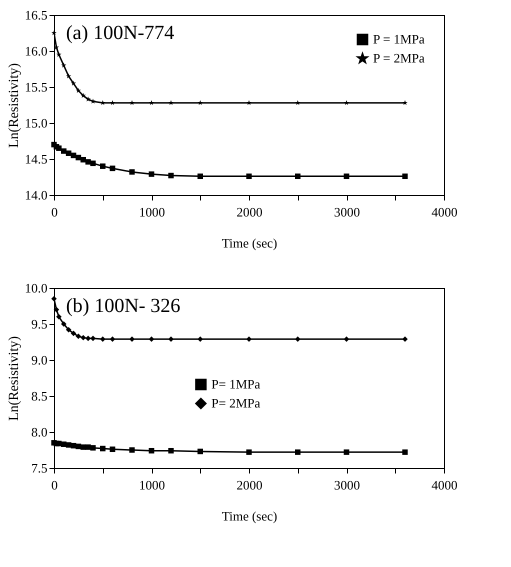 This screenshot has width=511, height=567. Describe the element at coordinates (123, 306) in the screenshot. I see `chart-title: (b) 100N- 326` at that location.